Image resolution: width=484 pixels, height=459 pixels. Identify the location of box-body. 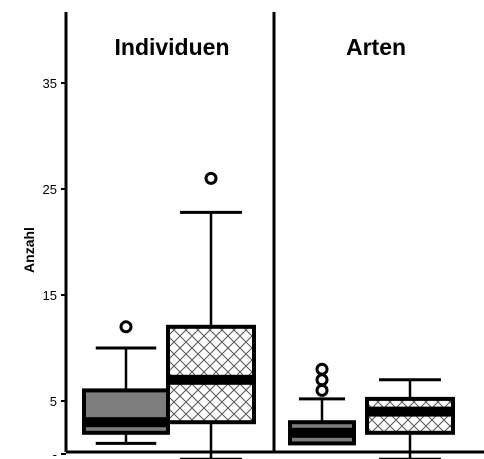
(211, 374).